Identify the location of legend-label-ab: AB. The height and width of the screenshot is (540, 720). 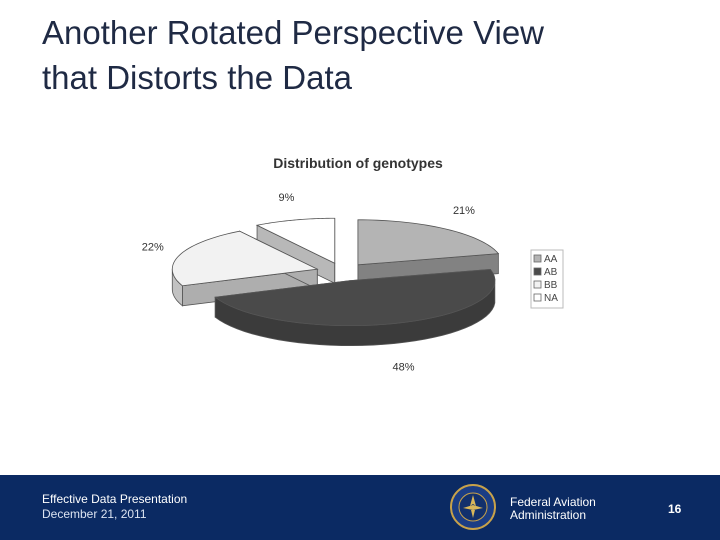
(551, 272).